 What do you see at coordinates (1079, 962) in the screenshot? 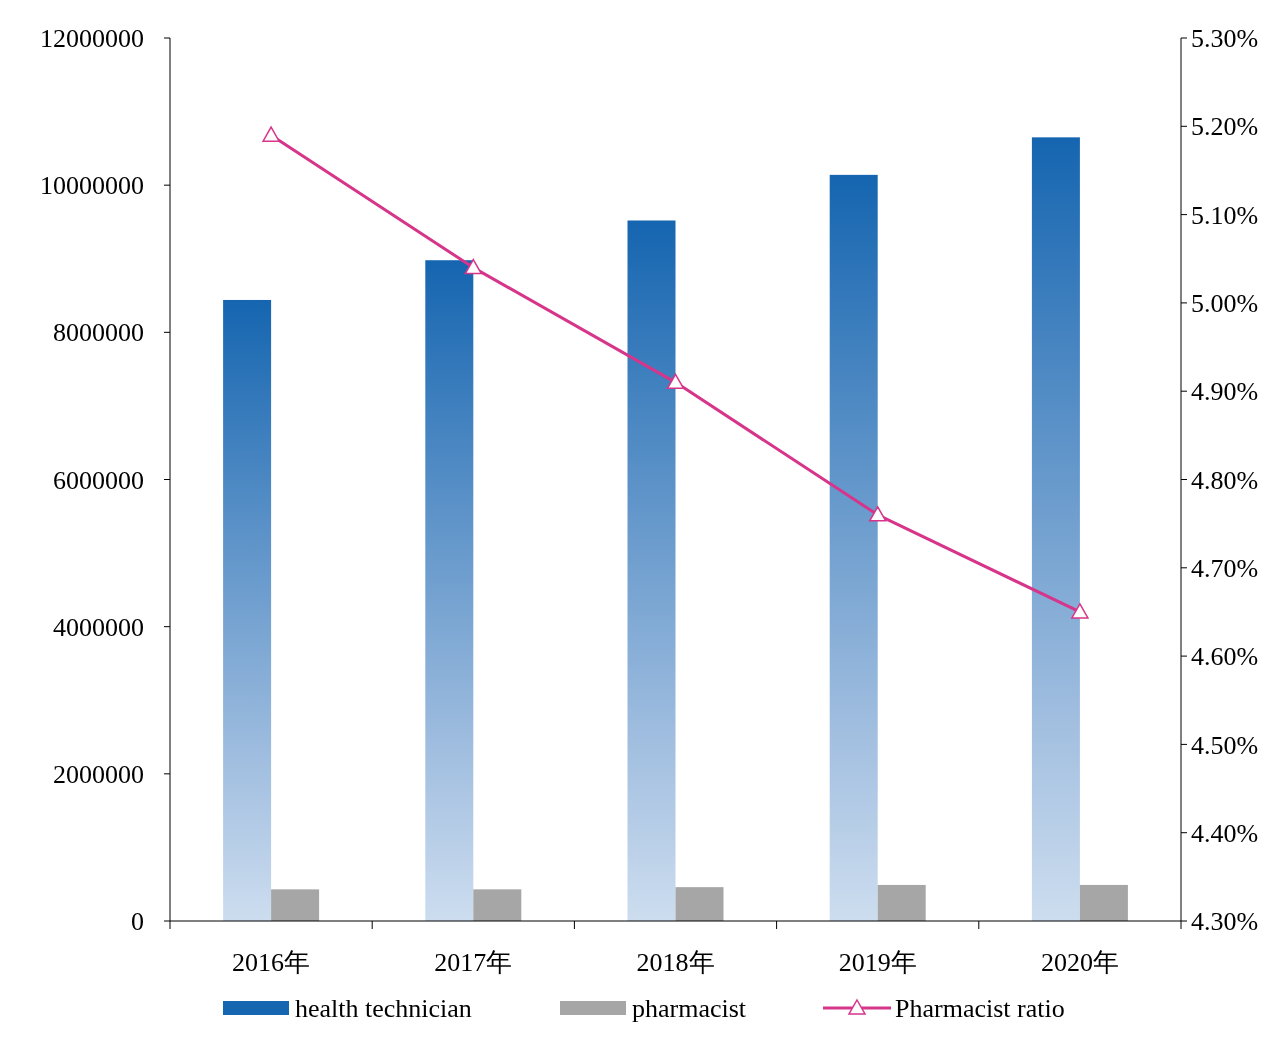
I see `x-tick-label: 2020年` at bounding box center [1079, 962].